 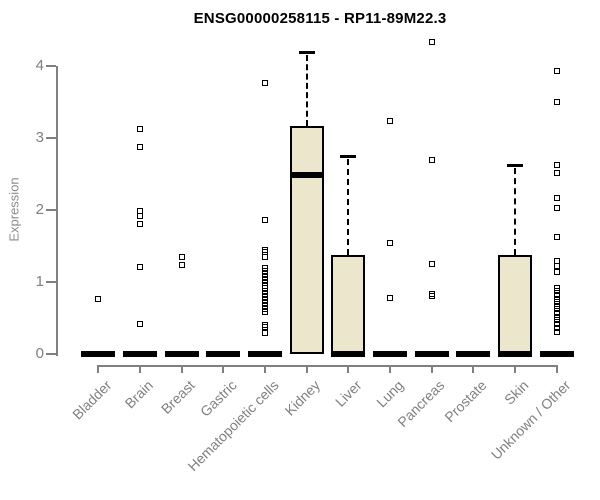 What do you see at coordinates (389, 394) in the screenshot?
I see `category-label: Lung` at bounding box center [389, 394].